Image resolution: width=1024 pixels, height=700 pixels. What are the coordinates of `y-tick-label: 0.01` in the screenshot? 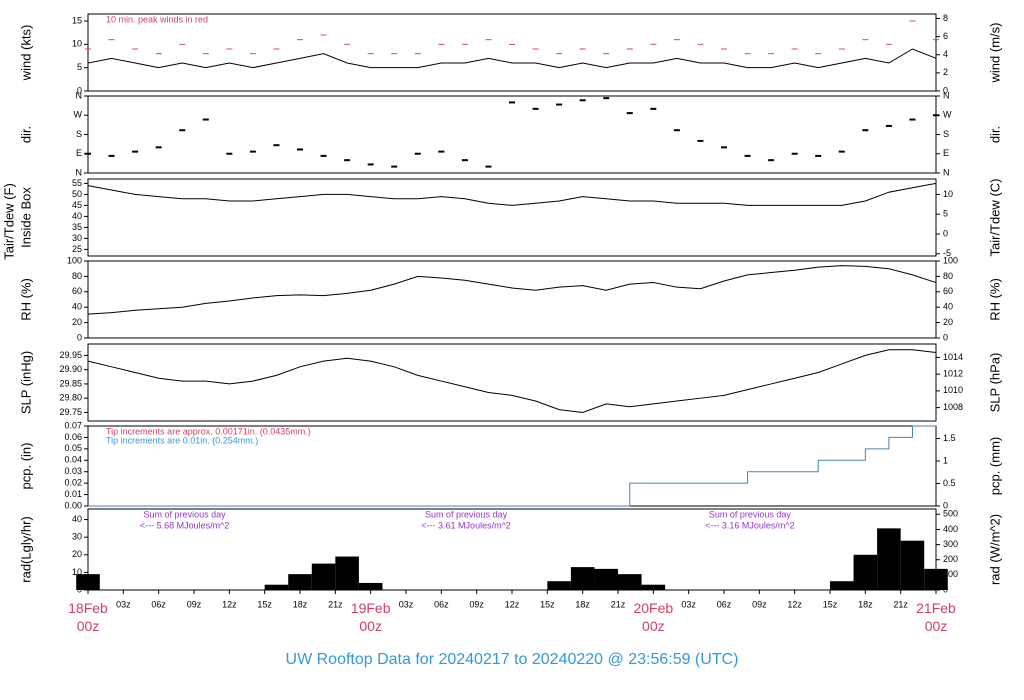 It's located at (73, 494).